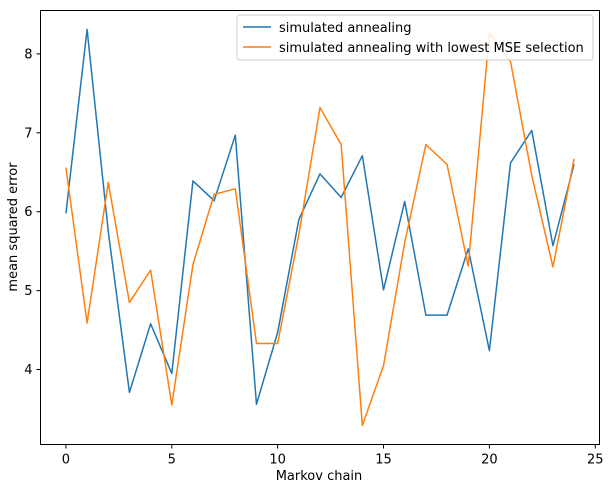 This screenshot has width=608, height=489. What do you see at coordinates (489, 460) in the screenshot?
I see `x-tick-label: 20` at bounding box center [489, 460].